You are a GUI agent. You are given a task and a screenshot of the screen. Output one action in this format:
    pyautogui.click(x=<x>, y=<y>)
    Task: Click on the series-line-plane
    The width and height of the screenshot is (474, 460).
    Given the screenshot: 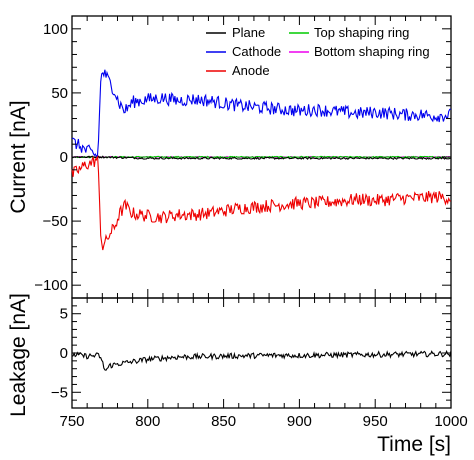 What is the action you would take?
    pyautogui.click(x=261, y=158)
    